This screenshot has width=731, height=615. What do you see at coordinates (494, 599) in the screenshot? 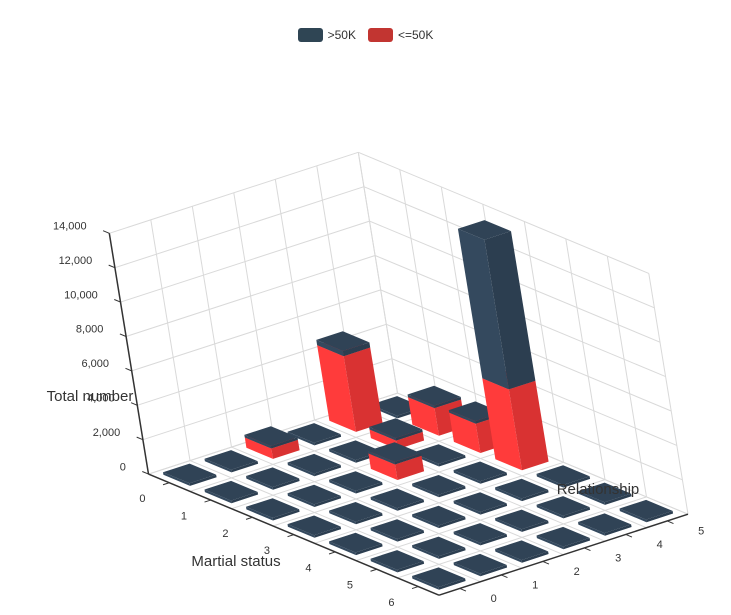
I see `y-tick-label: 0` at bounding box center [494, 599].